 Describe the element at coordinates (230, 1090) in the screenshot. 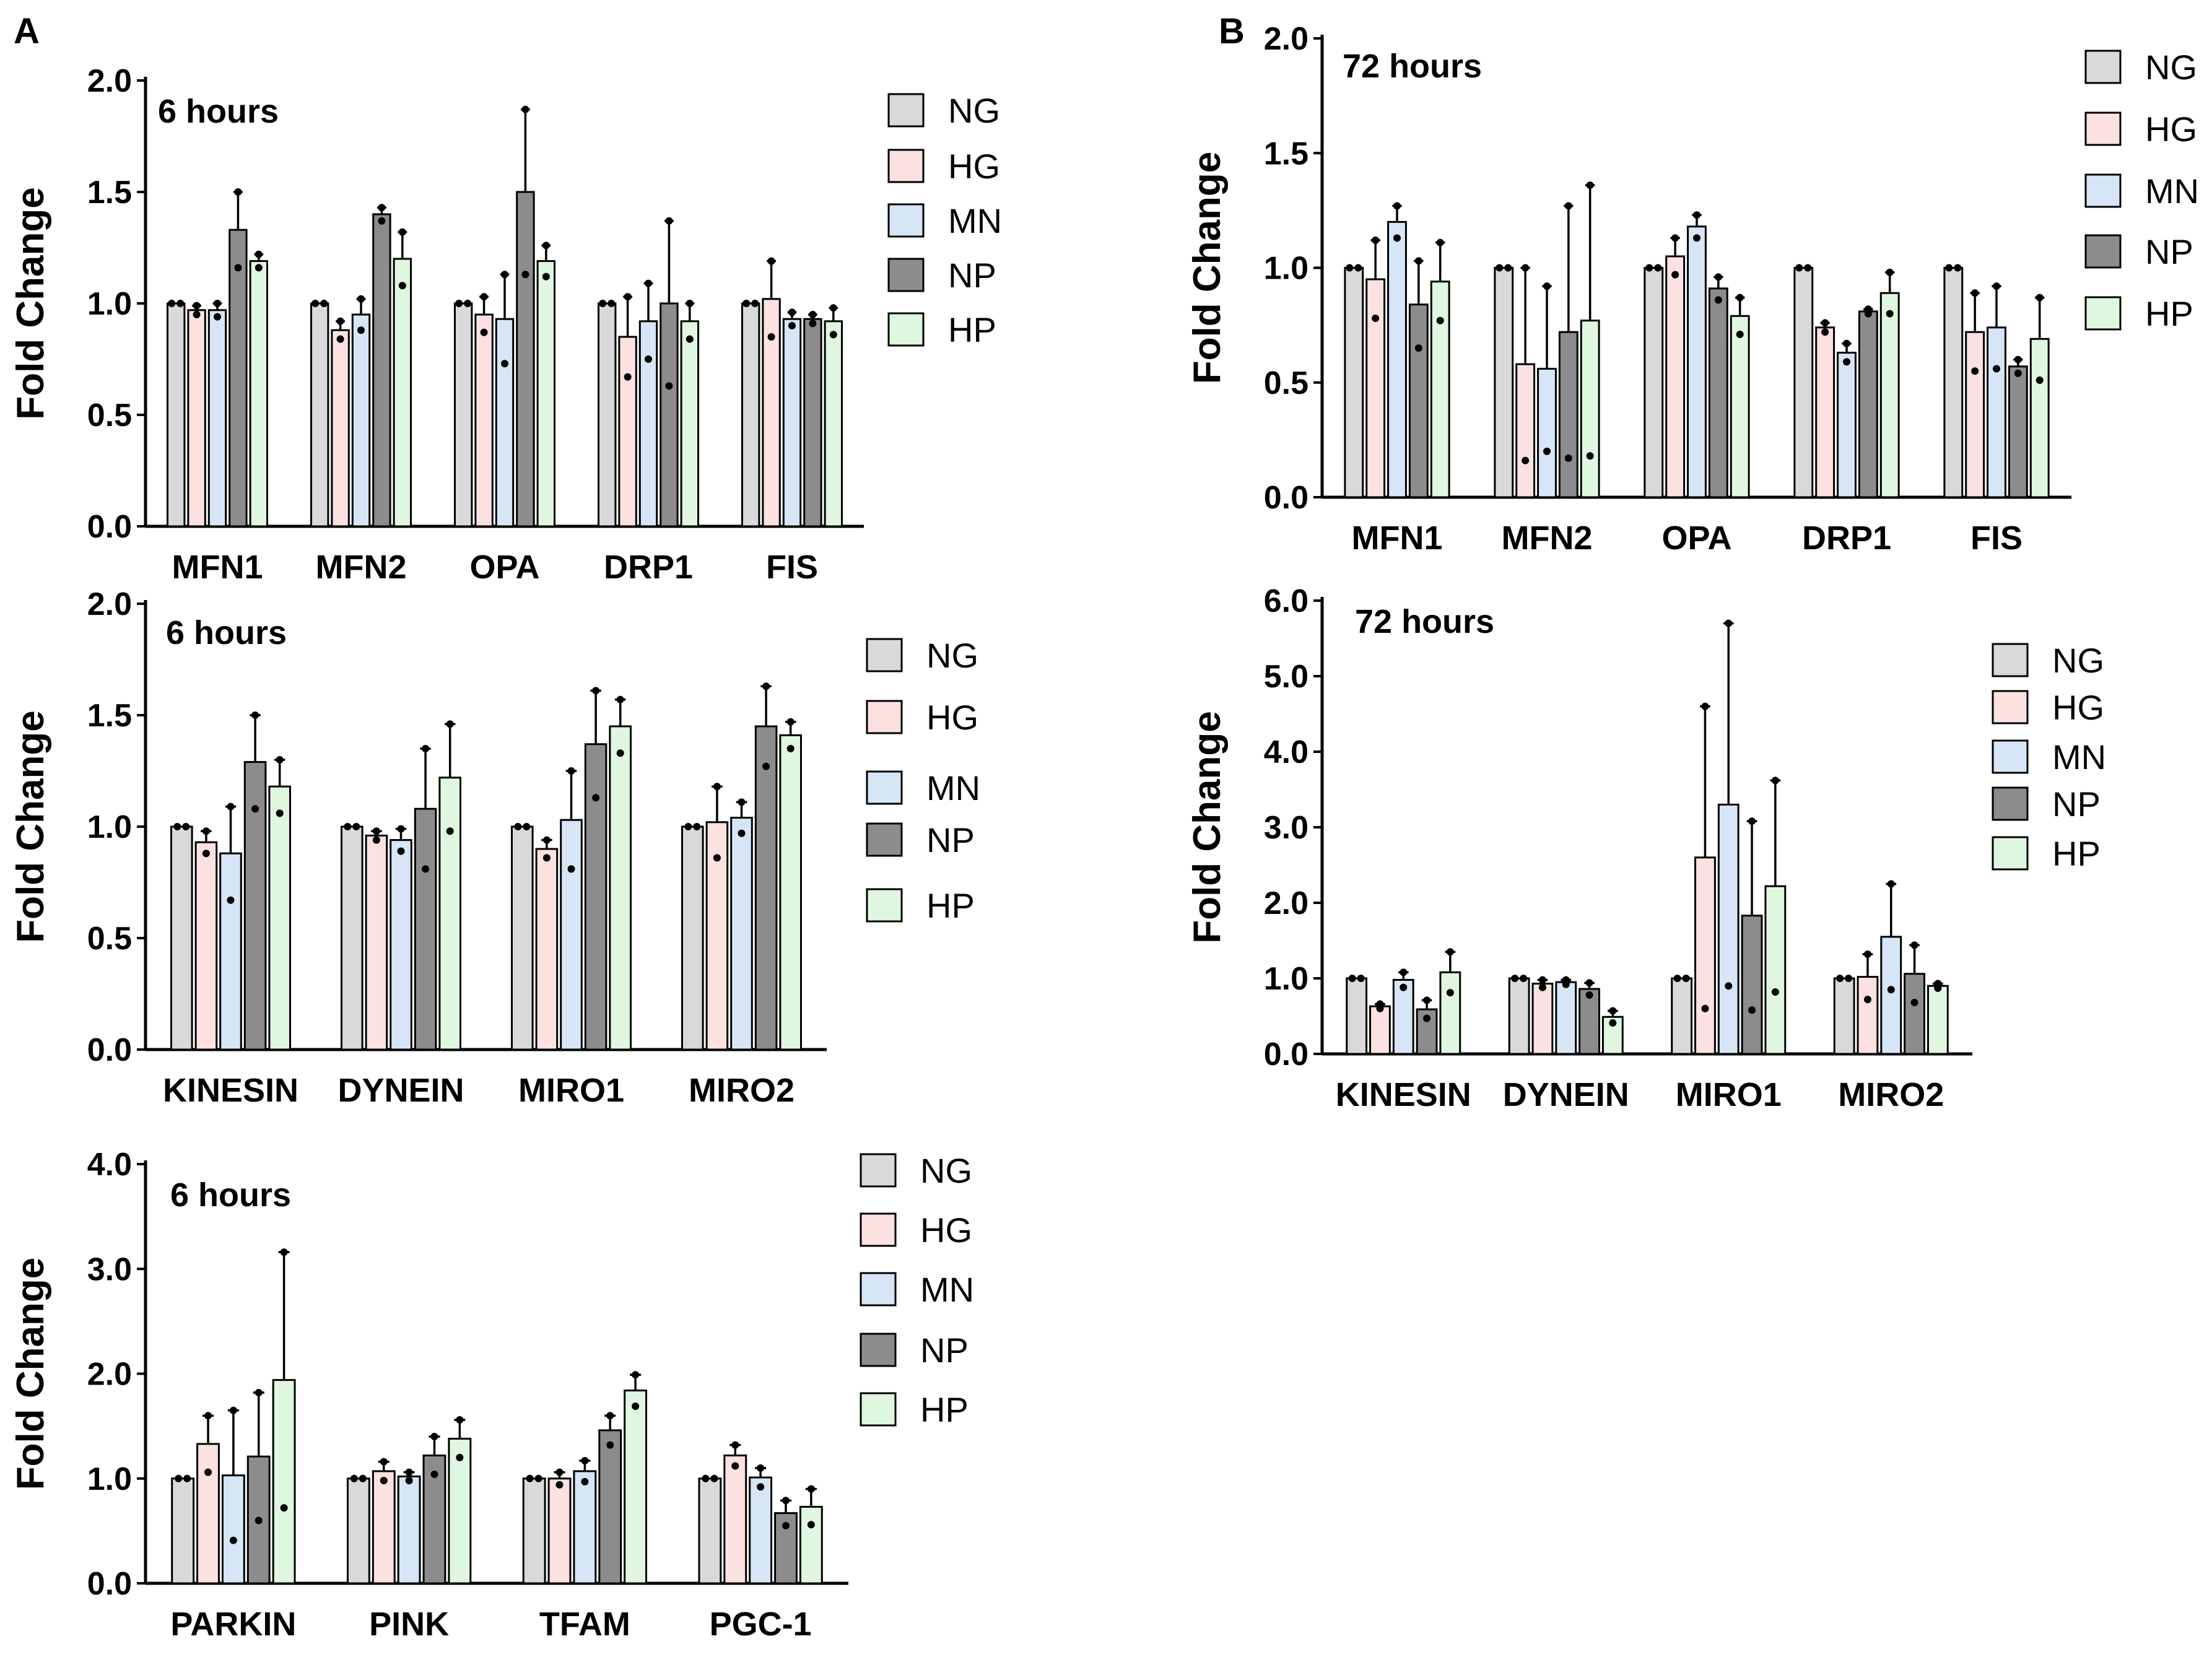

I see `category-label-kinesin: KINESIN` at that location.